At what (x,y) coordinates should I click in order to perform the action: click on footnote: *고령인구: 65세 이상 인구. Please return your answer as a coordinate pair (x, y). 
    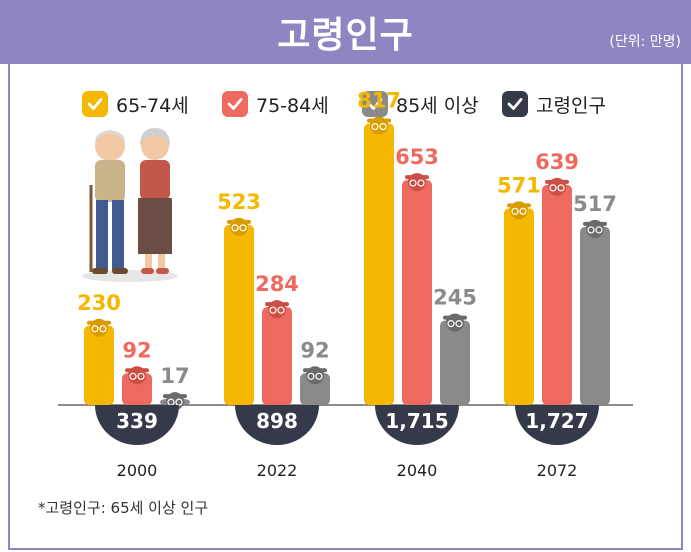
    Looking at the image, I should click on (123, 508).